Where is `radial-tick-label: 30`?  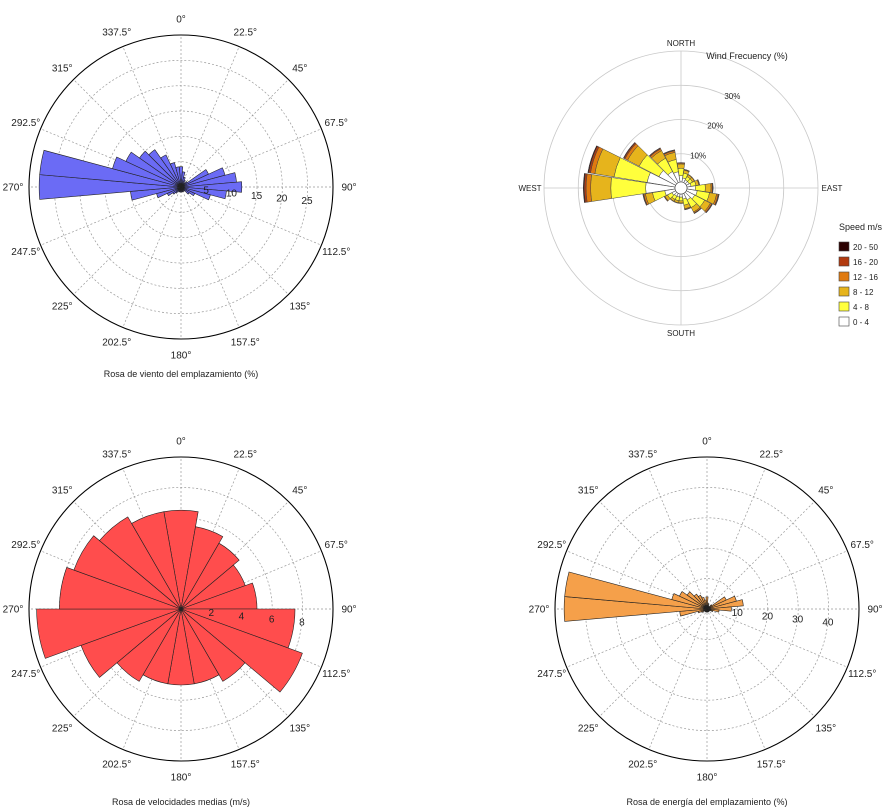 radial-tick-label: 30 is located at coordinates (798, 620).